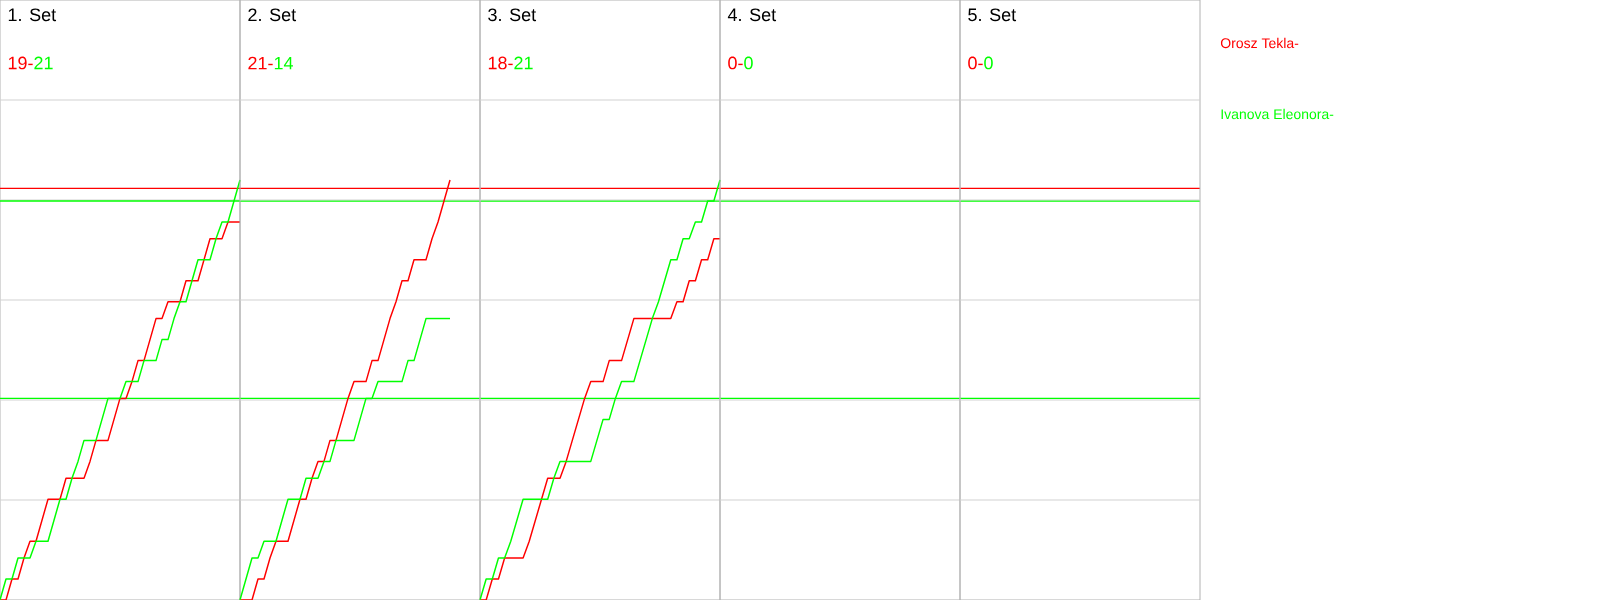  Describe the element at coordinates (752, 15) in the screenshot. I see `text: 4. Set` at that location.